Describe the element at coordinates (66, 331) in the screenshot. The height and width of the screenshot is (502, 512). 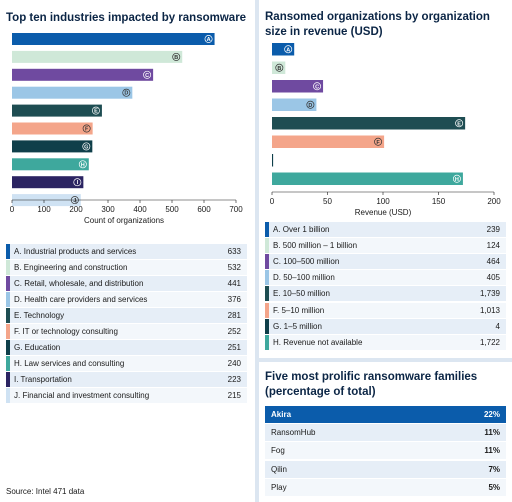
I see `legend-label-F: F. IT or technology consulting` at that location.